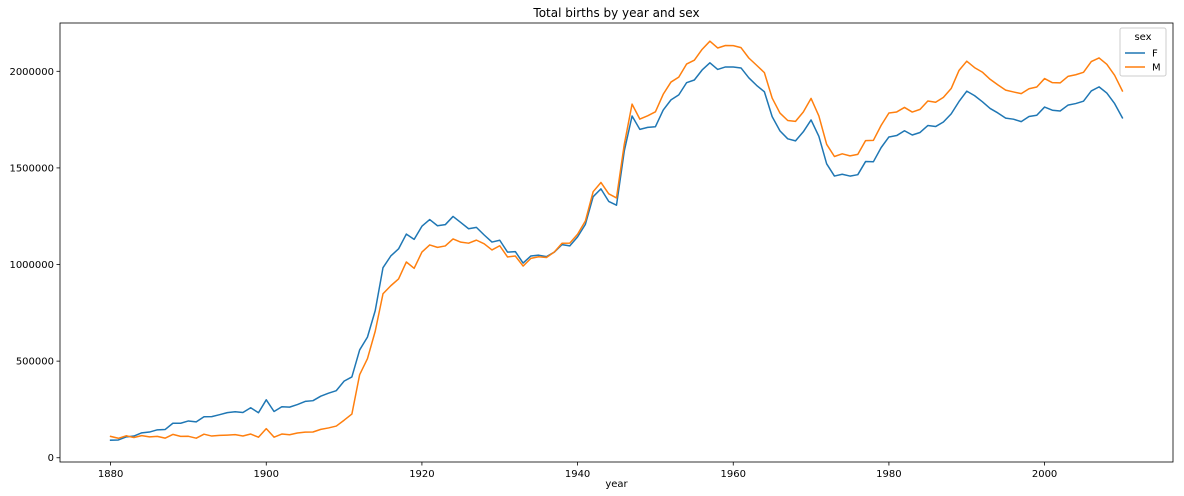 This screenshot has height=496, width=1184. I want to click on y-tick-label: 1000000, so click(31, 265).